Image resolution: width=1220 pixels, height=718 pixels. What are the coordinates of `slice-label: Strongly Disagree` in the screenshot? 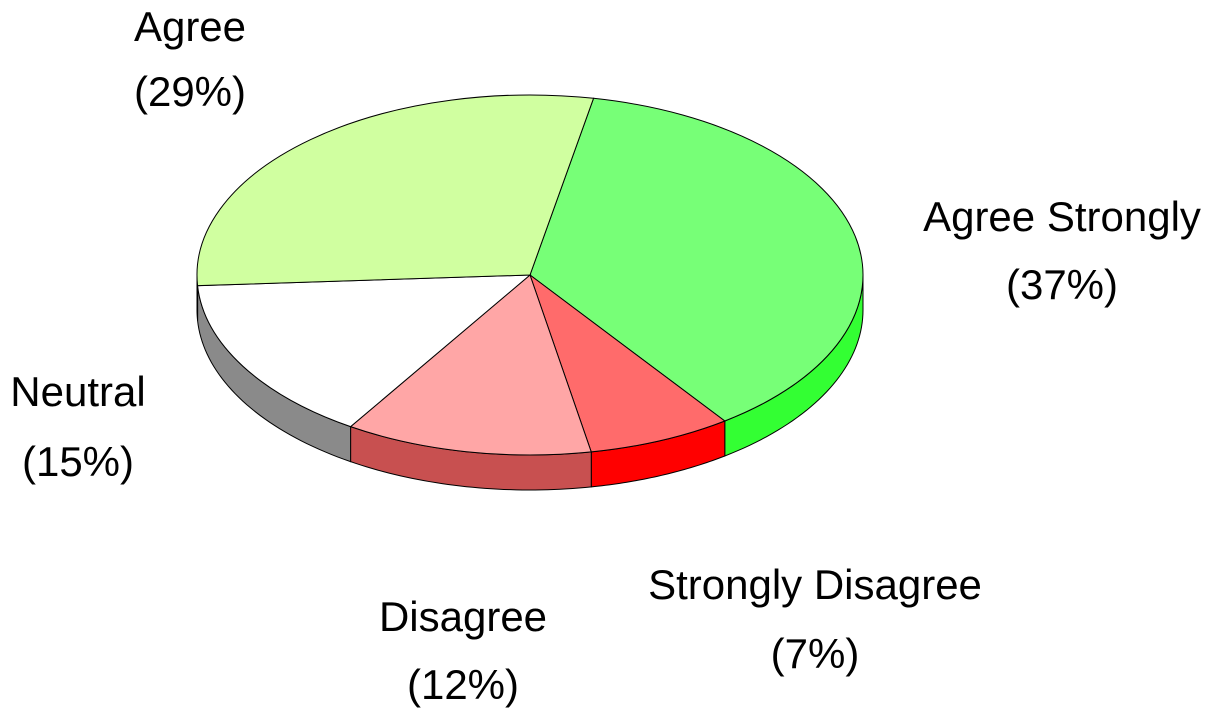 It's located at (815, 584).